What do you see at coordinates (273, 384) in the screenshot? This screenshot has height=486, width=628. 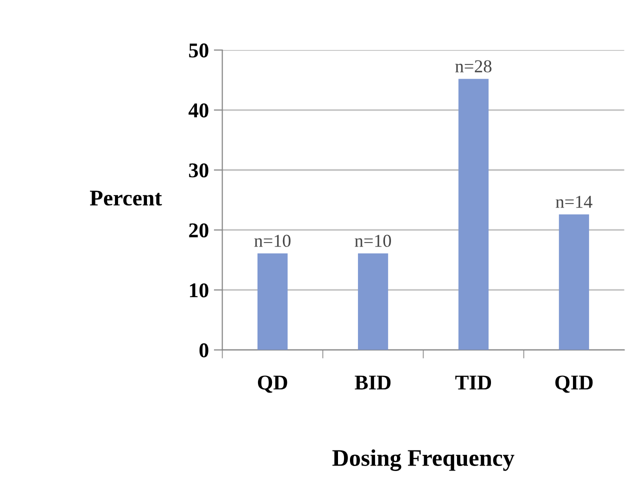 I see `x-tick-label: QD` at bounding box center [273, 384].